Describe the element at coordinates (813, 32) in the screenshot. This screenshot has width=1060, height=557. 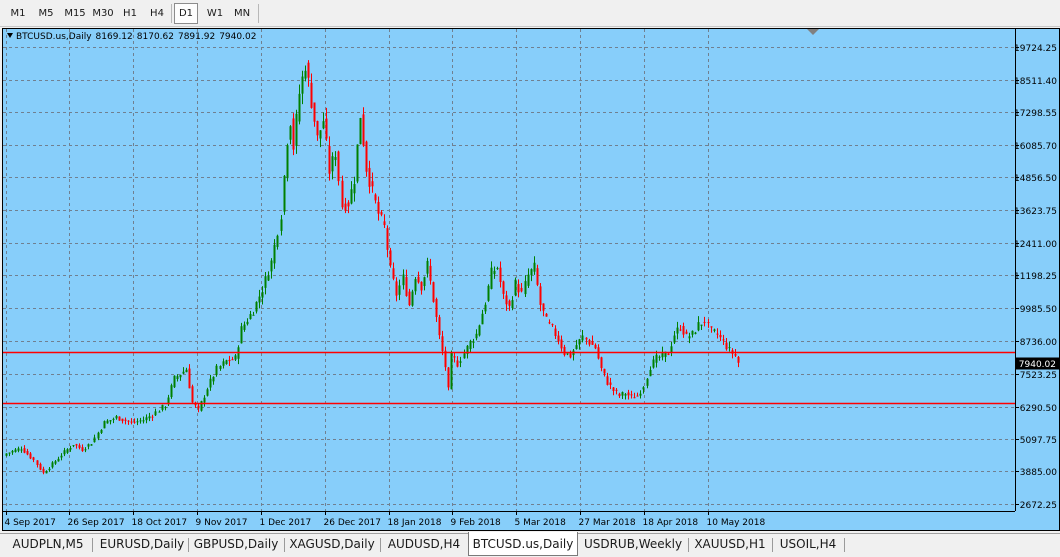
I see `chart-shift-marker-icon` at that location.